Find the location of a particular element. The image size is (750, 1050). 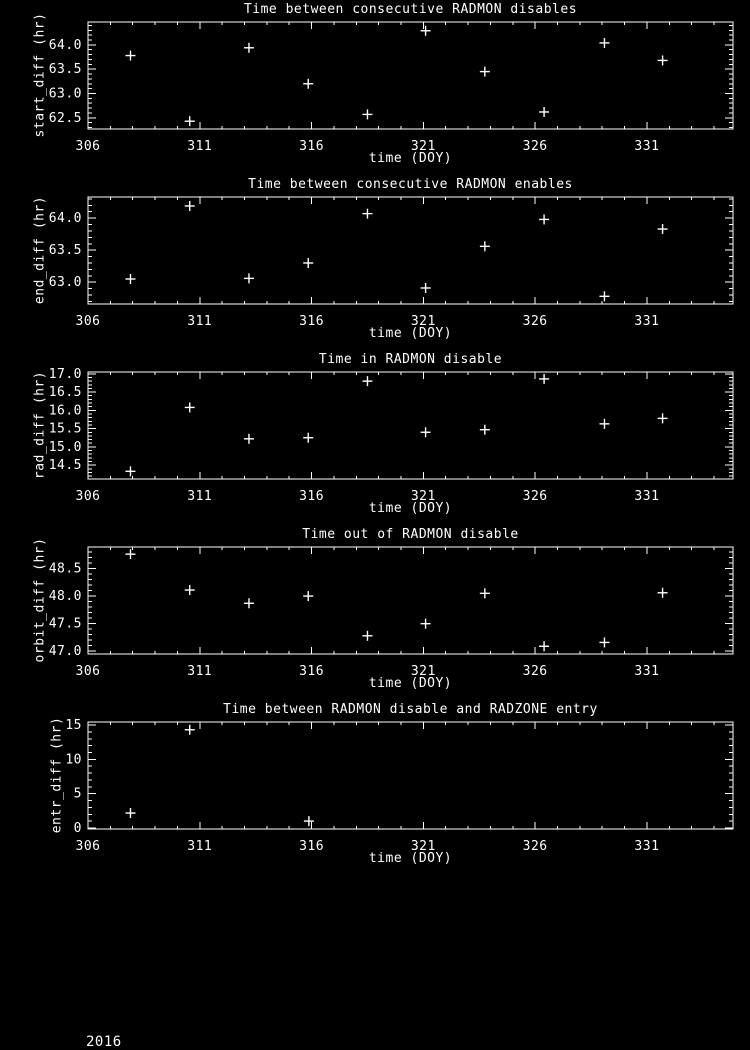

end-diff-plot-canvas: 306 311 316 321 326 331 63.0 63.5 64.0 is located at coordinates (391, 262).